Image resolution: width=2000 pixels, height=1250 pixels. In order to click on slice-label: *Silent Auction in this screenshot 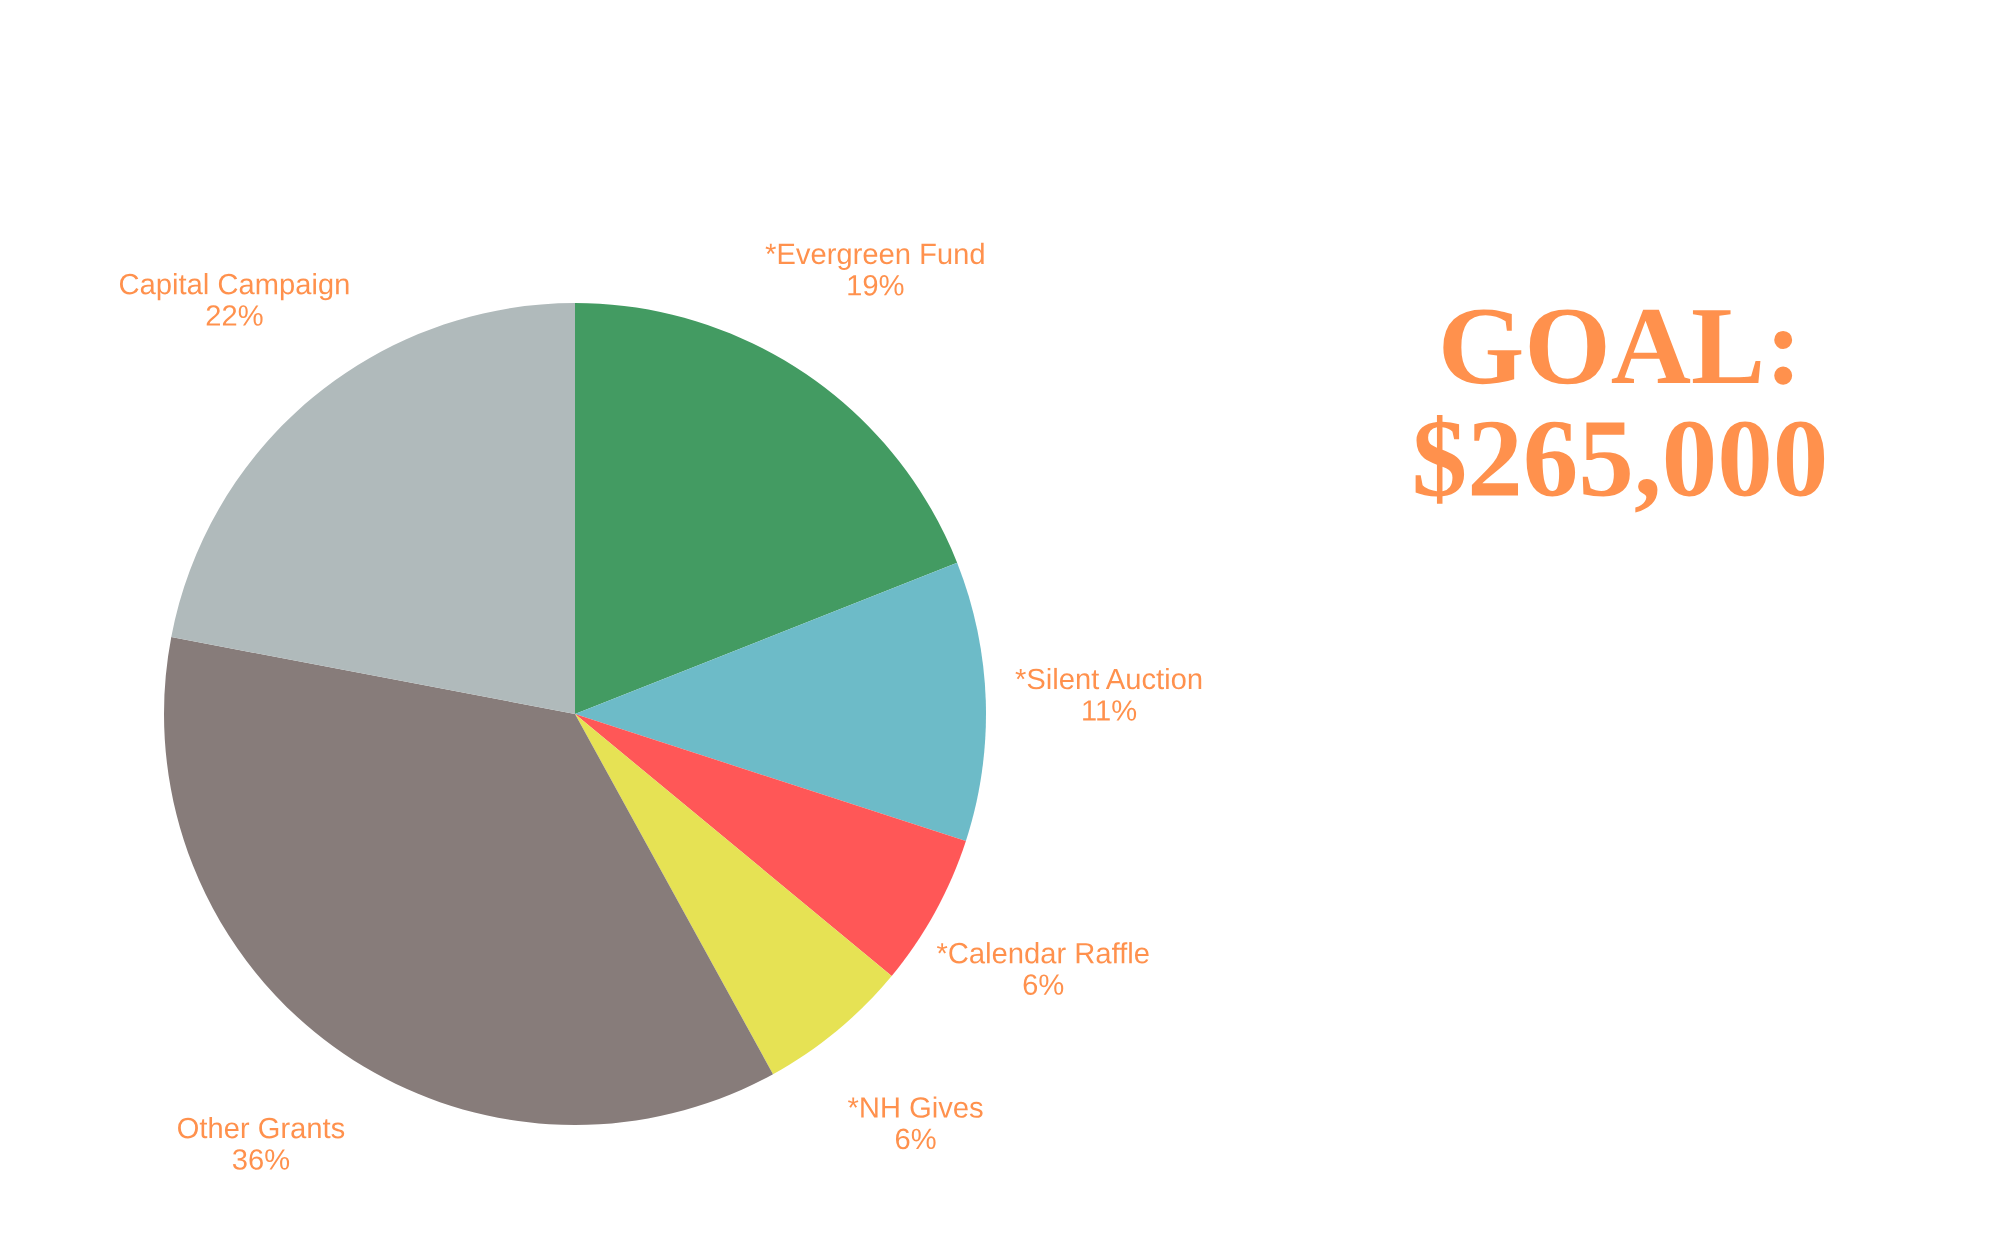, I will do `click(1108, 678)`.